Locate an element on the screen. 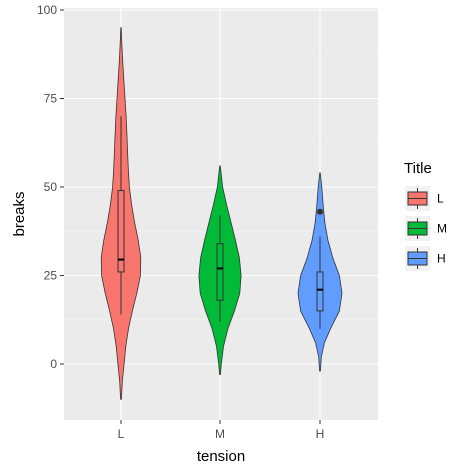 Image resolution: width=474 pixels, height=474 pixels. legend: Title L M H is located at coordinates (425, 215).